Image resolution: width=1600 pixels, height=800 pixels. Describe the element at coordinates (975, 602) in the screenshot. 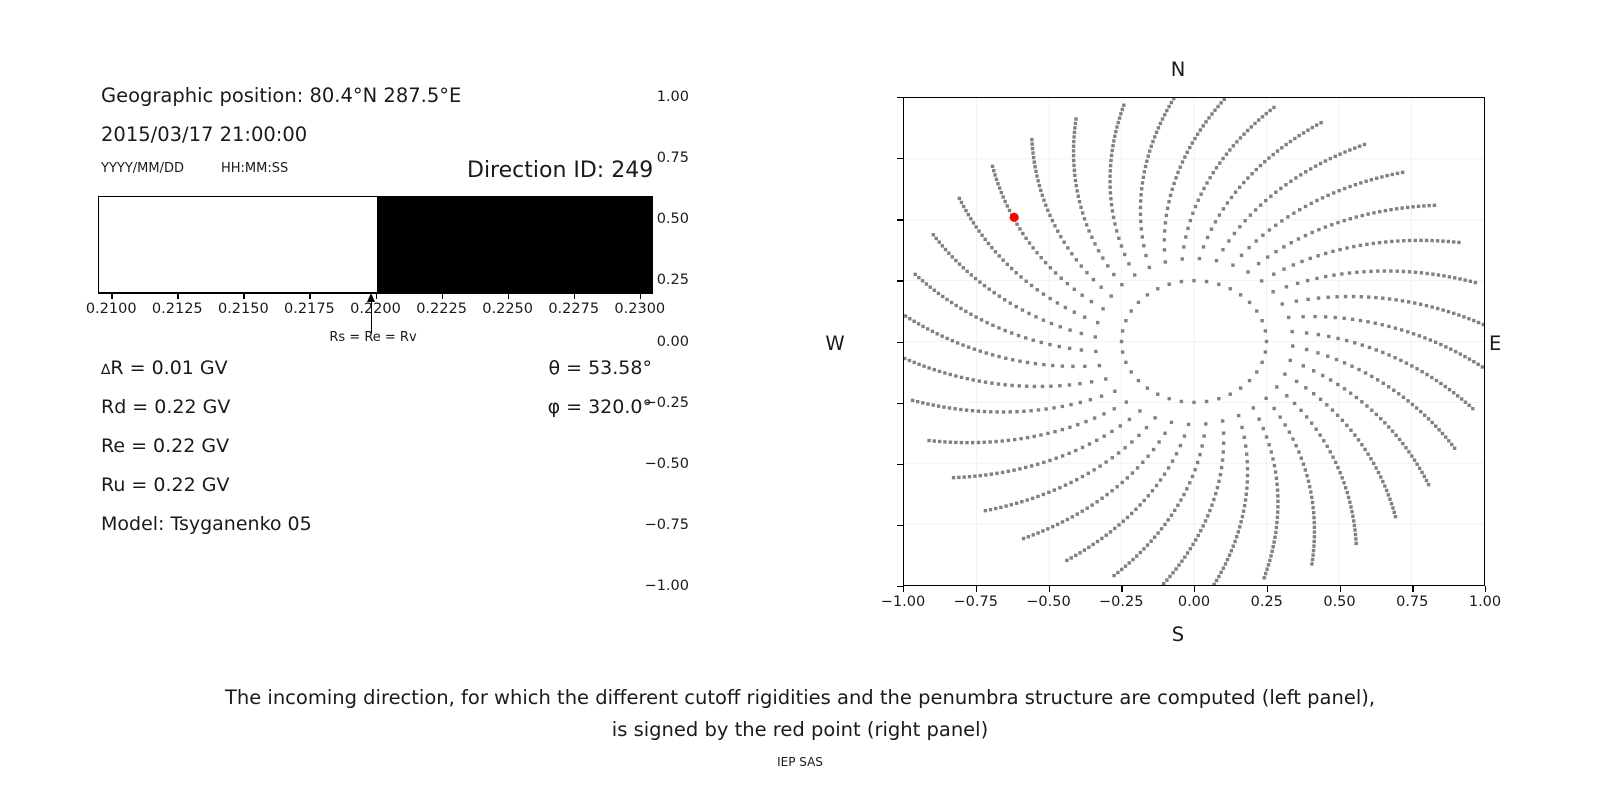

I see `x-axis-tick-label: −0.75` at that location.